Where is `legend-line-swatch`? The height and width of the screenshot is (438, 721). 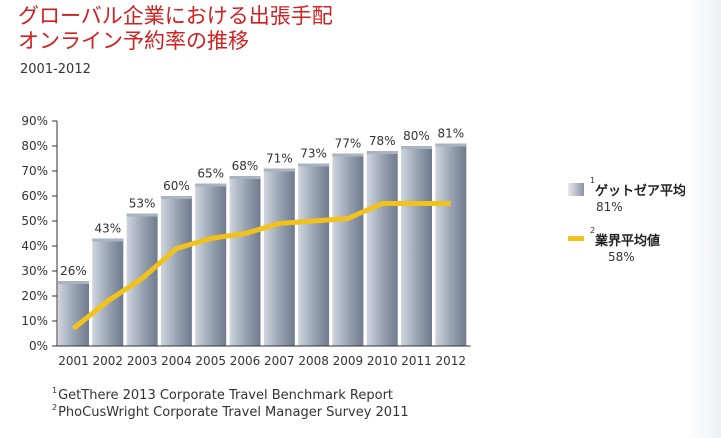
legend-line-swatch is located at coordinates (576, 238).